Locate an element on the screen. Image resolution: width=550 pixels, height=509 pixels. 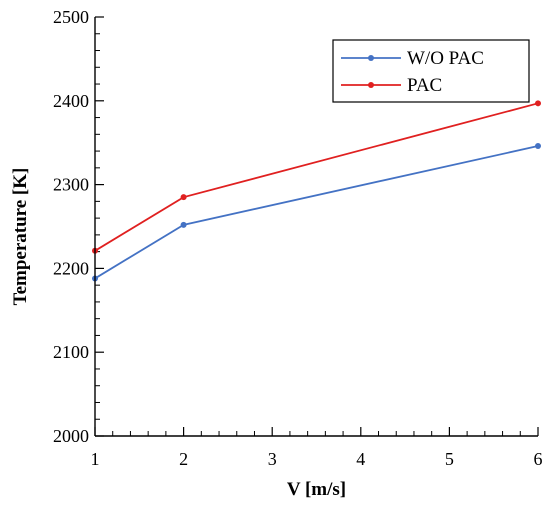
y-axis-title: Temperature [K] is located at coordinates (20, 237).